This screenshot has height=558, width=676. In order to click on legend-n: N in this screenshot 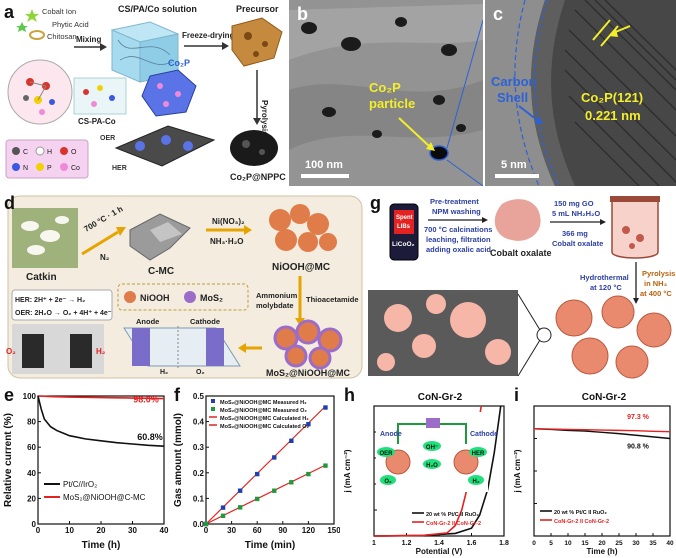, I will do `click(25, 168)`.